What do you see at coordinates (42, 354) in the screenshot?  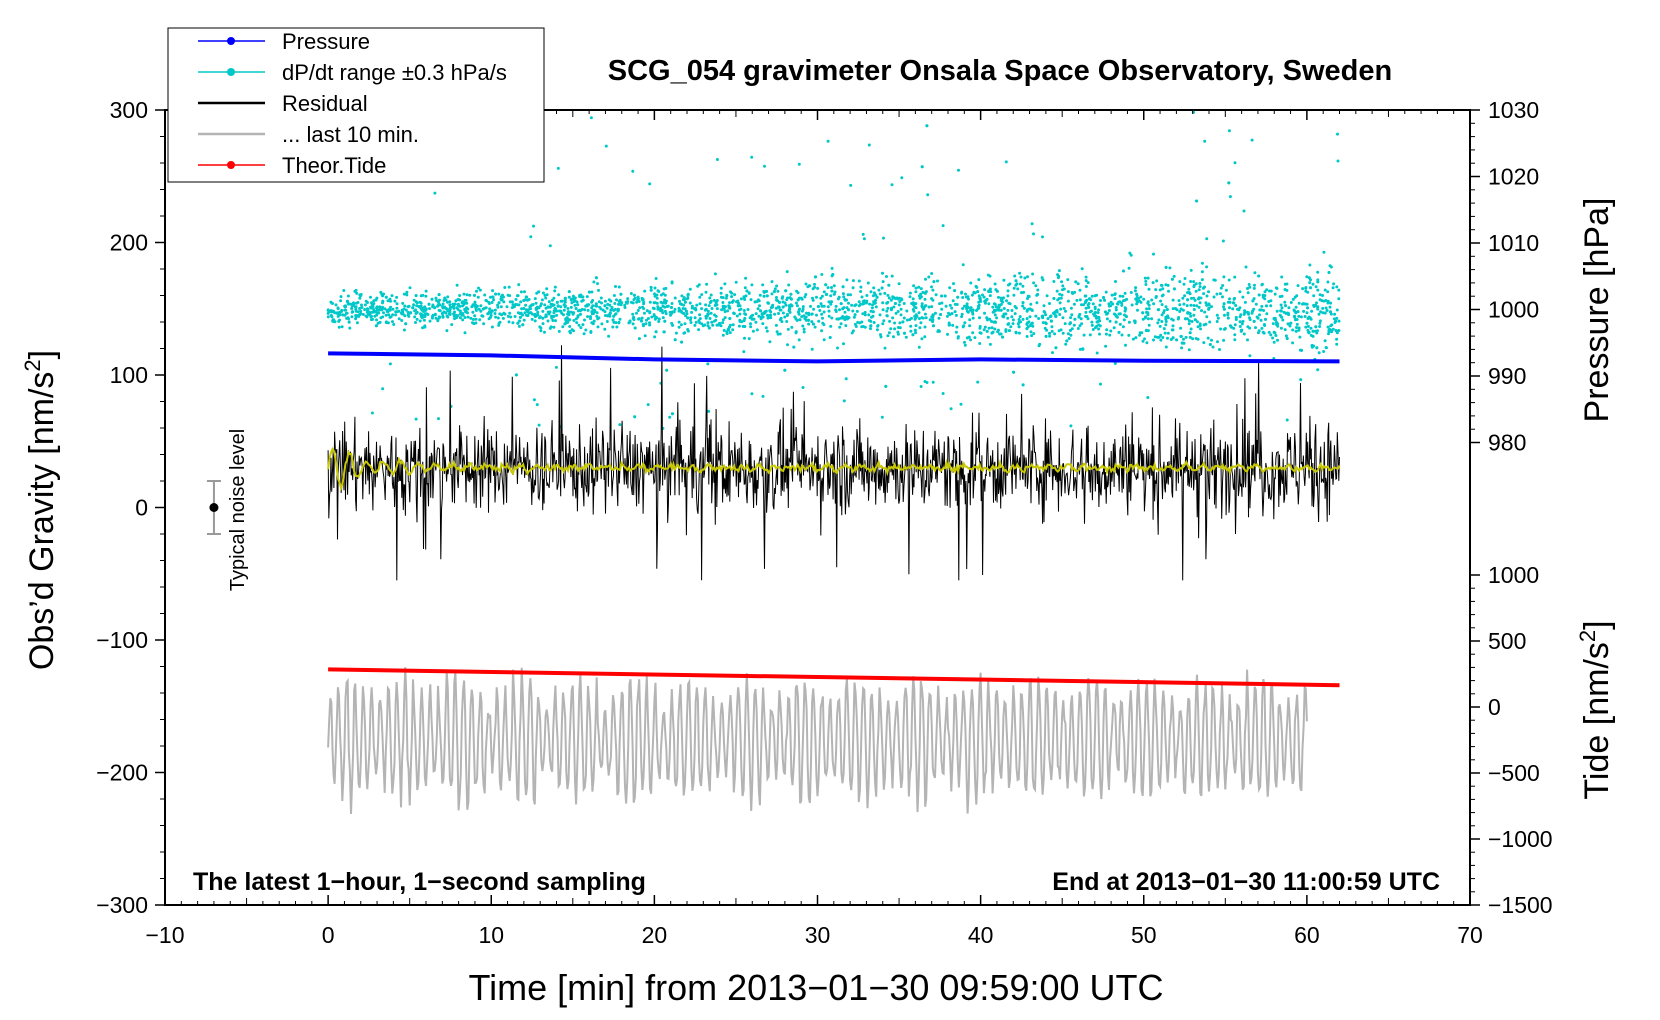 I see `y-axis-label-left-end: ]` at bounding box center [42, 354].